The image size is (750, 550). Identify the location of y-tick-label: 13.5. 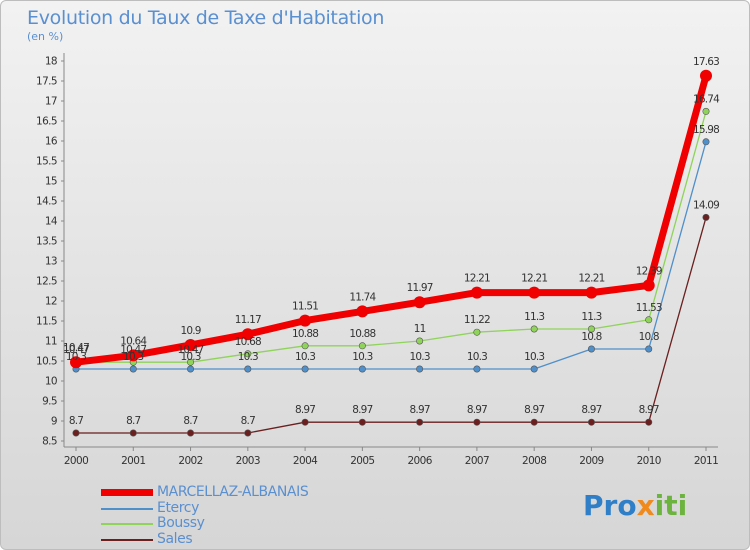
(46, 242).